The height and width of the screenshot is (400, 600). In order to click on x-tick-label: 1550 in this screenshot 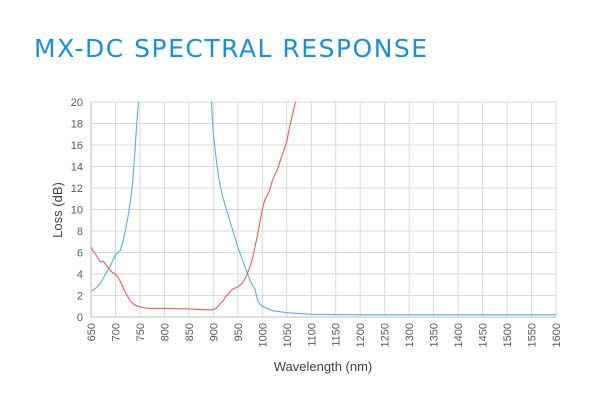, I will do `click(533, 335)`.